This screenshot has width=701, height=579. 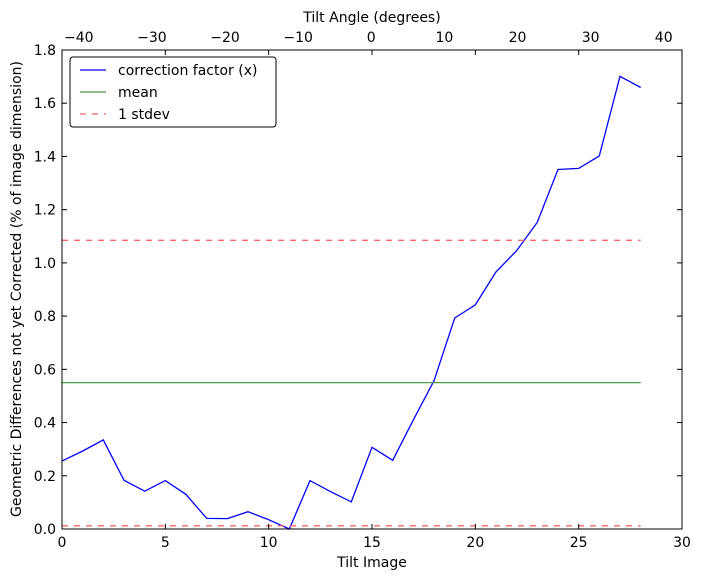 I want to click on x-tick-label: 25, so click(x=579, y=543).